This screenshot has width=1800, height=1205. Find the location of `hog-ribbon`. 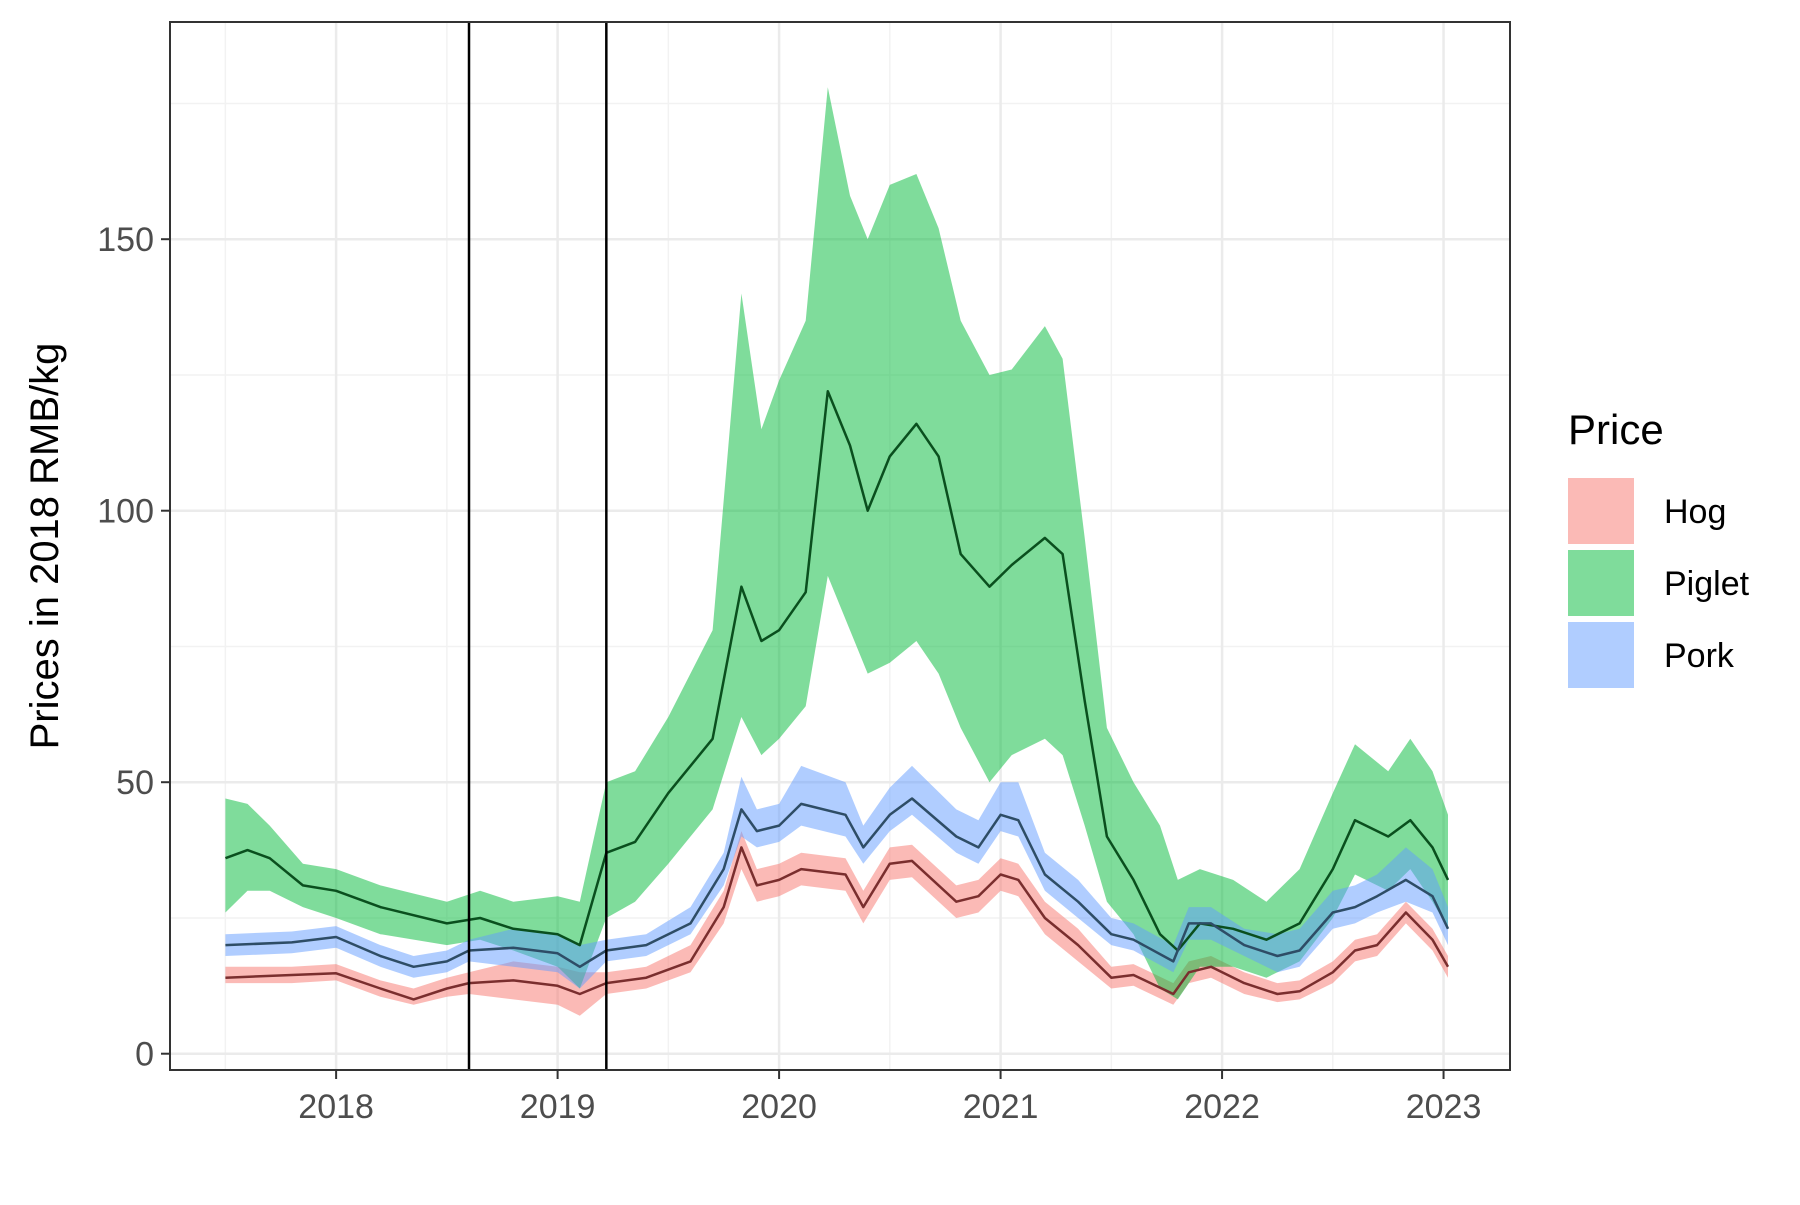

hog-ribbon is located at coordinates (836, 923).